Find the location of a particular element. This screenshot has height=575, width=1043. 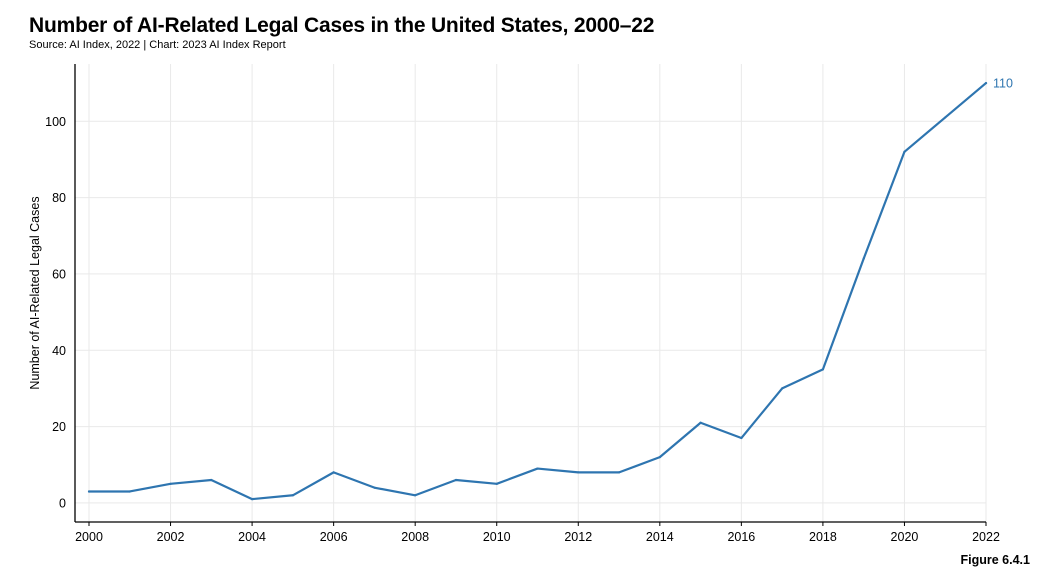

y-tick-label: 40 is located at coordinates (59, 351).